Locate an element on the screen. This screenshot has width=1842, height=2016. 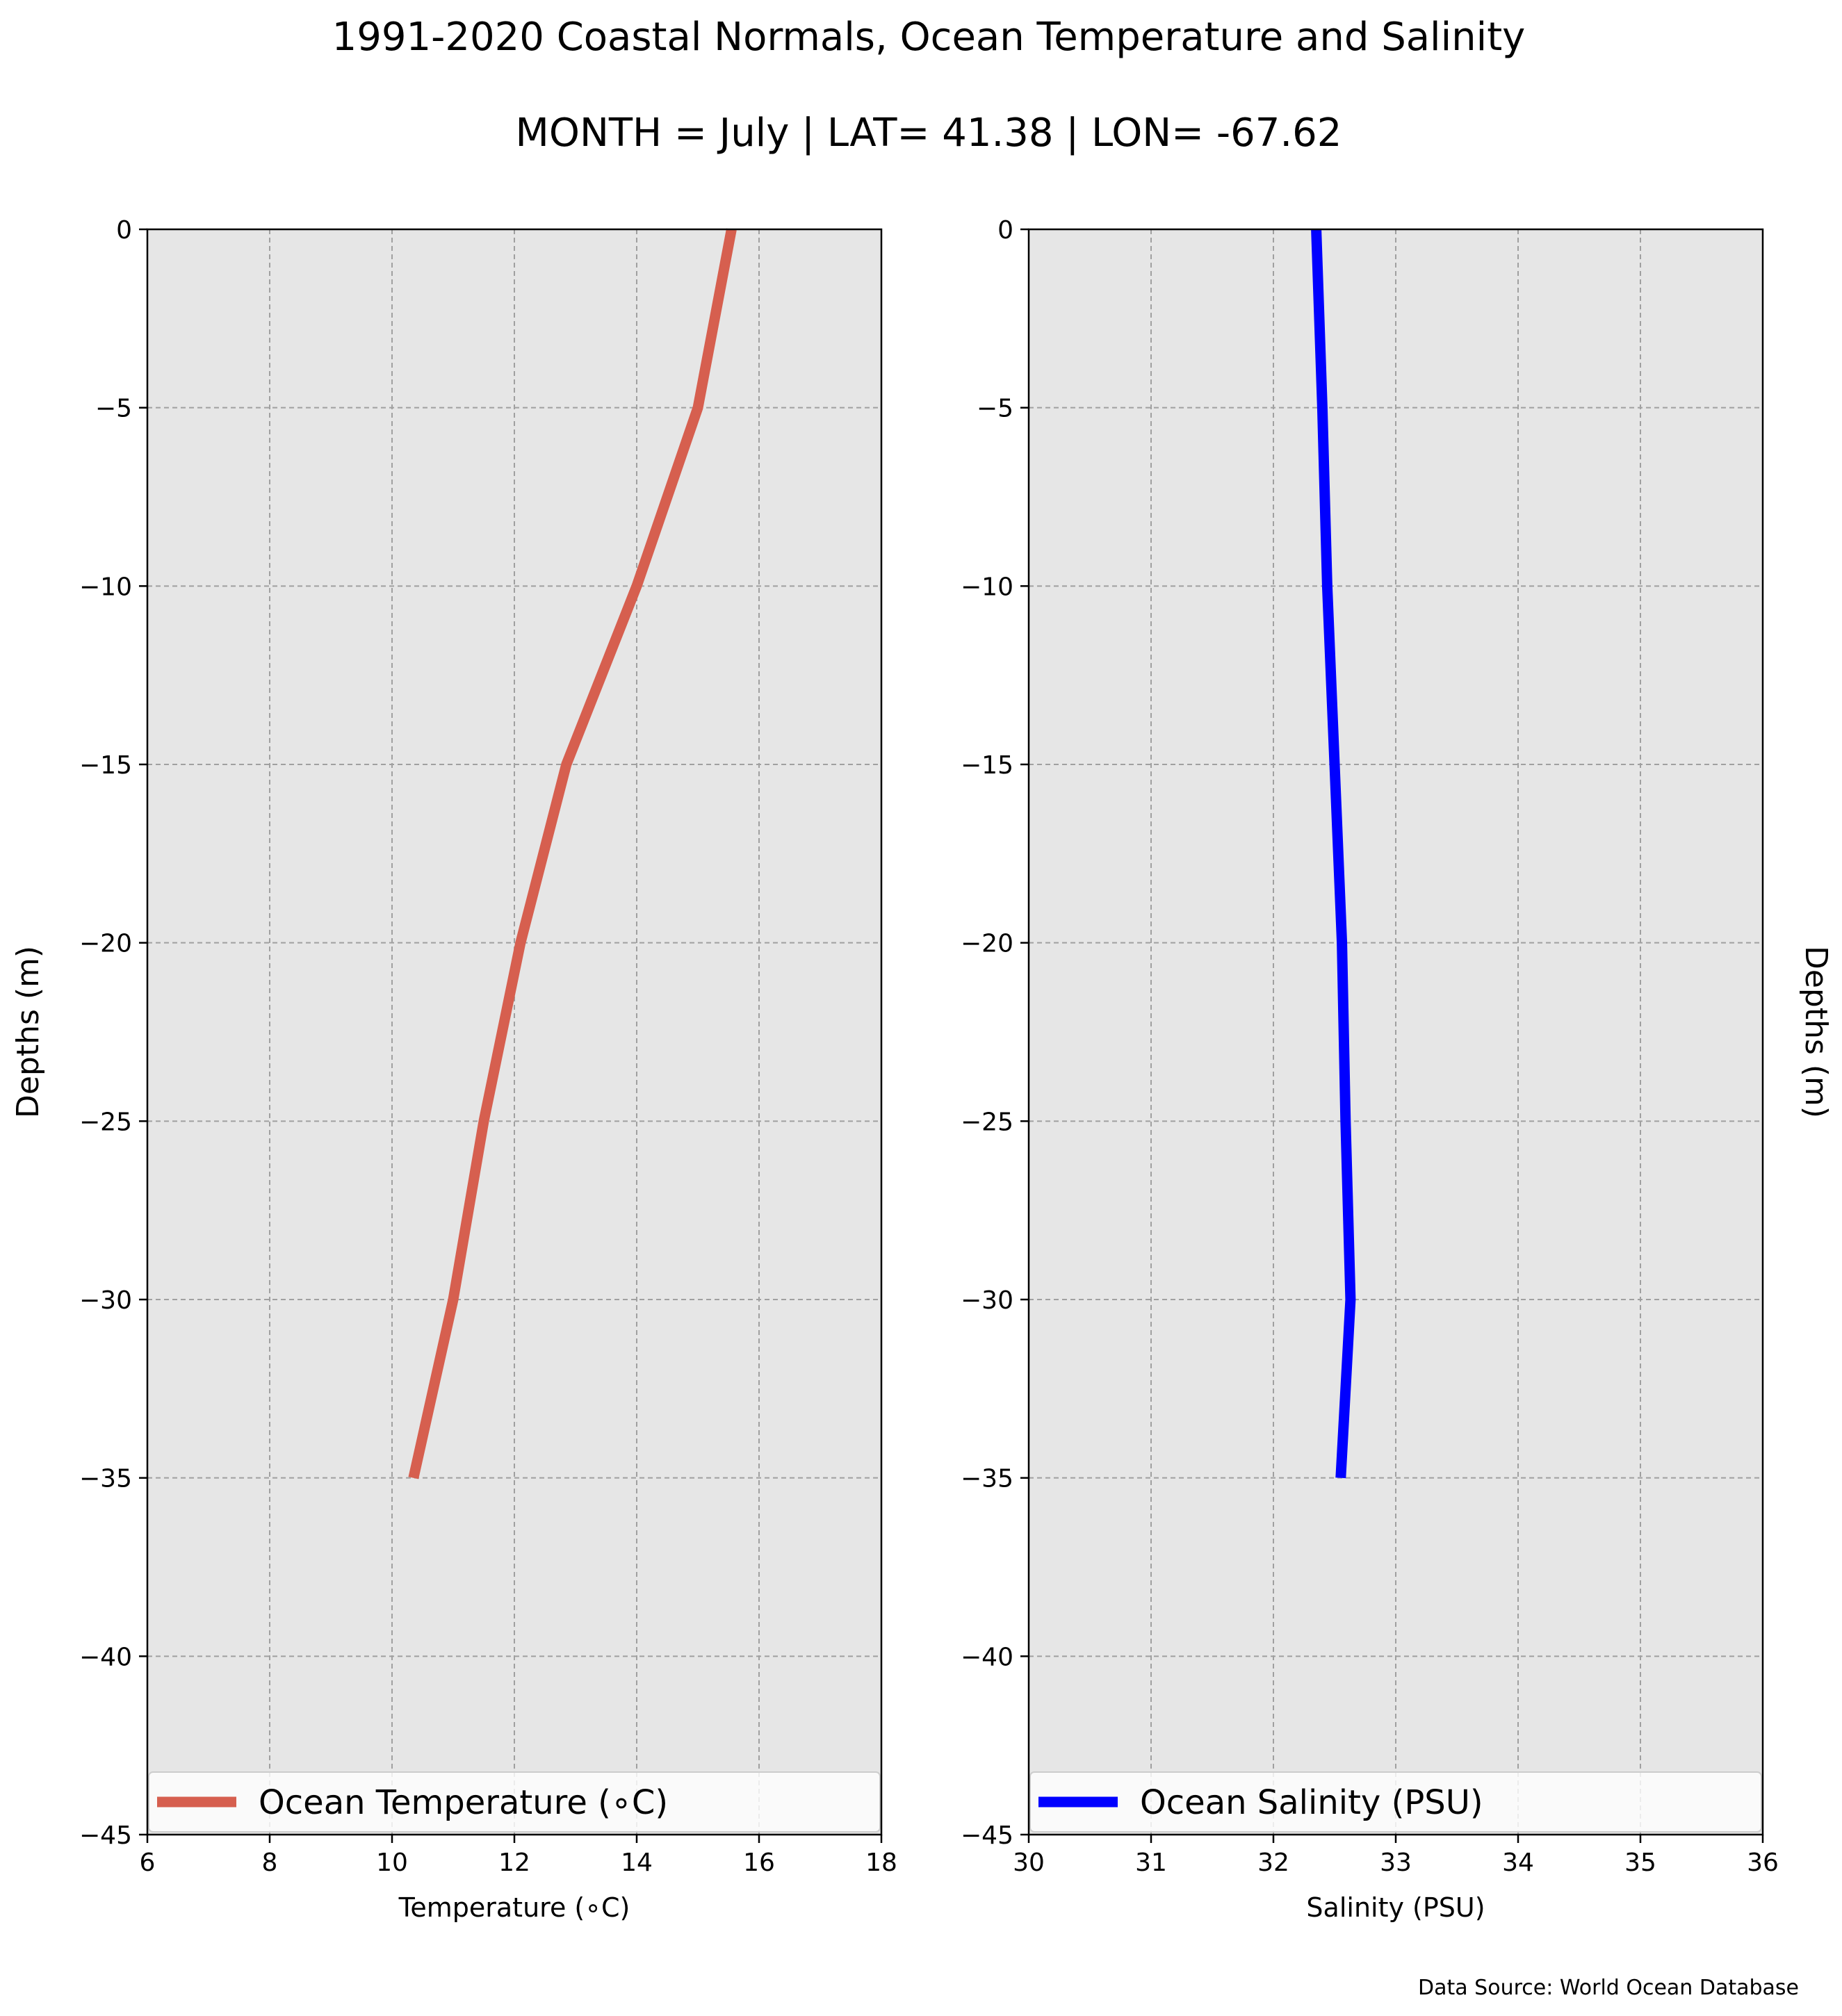
salinity-legend-label: Ocean Salinity (PSU) is located at coordinates (1311, 1803).